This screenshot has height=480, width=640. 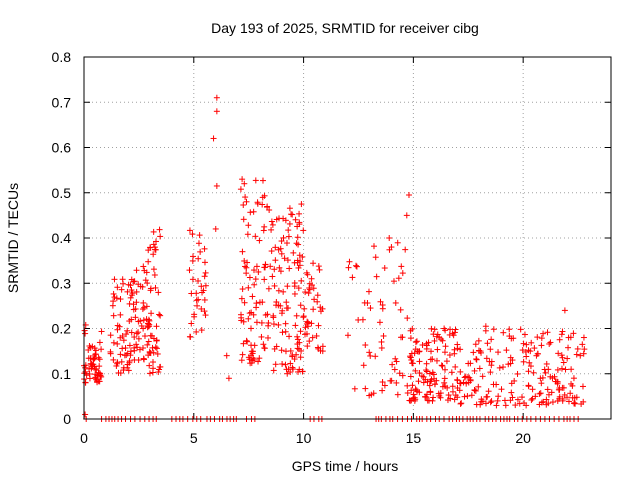 I want to click on x-tick-label: 15, so click(x=414, y=438).